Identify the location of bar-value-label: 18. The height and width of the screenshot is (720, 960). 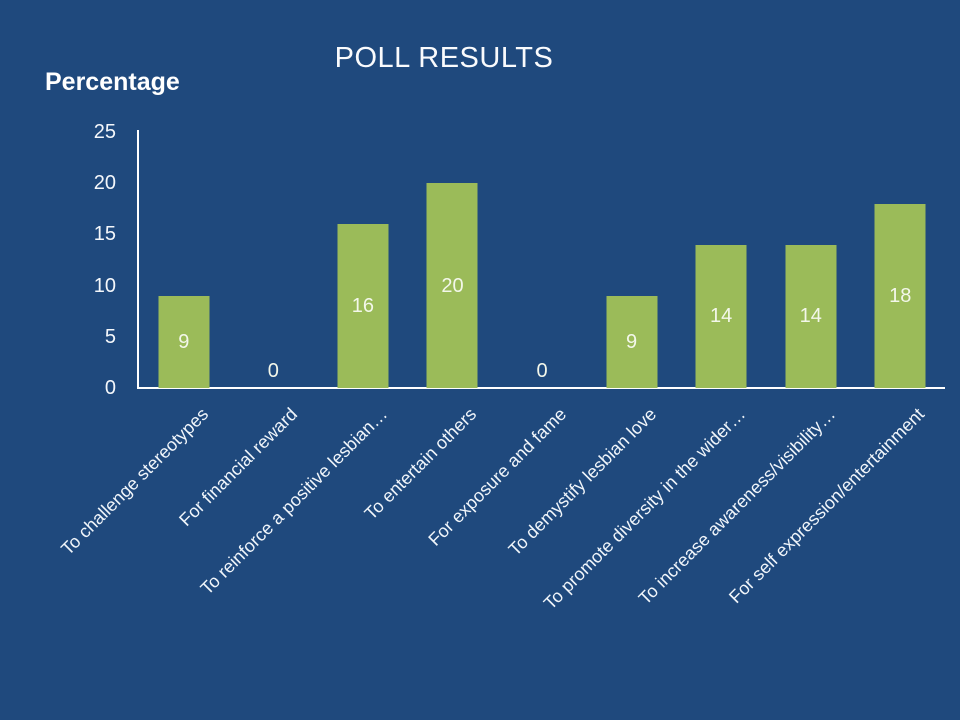
(900, 295).